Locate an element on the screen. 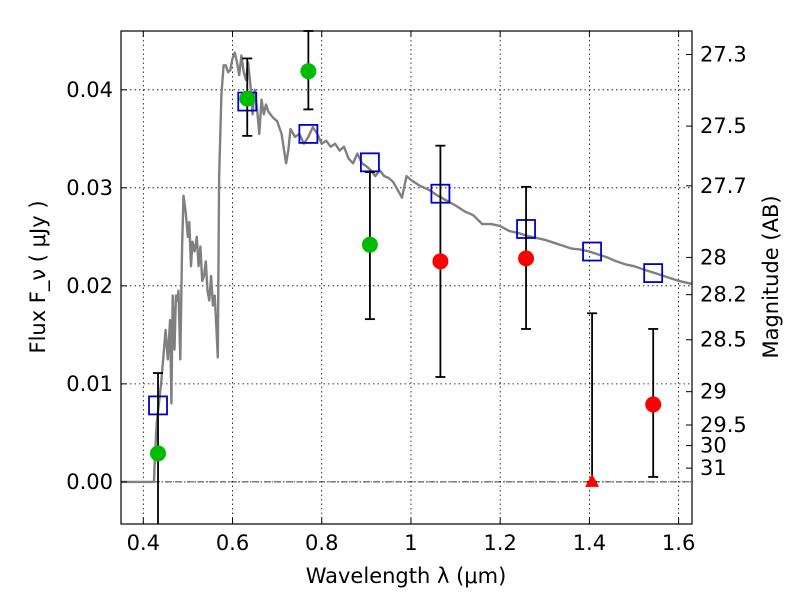 The width and height of the screenshot is (800, 600). right-tick-label: 28.2 is located at coordinates (723, 295).